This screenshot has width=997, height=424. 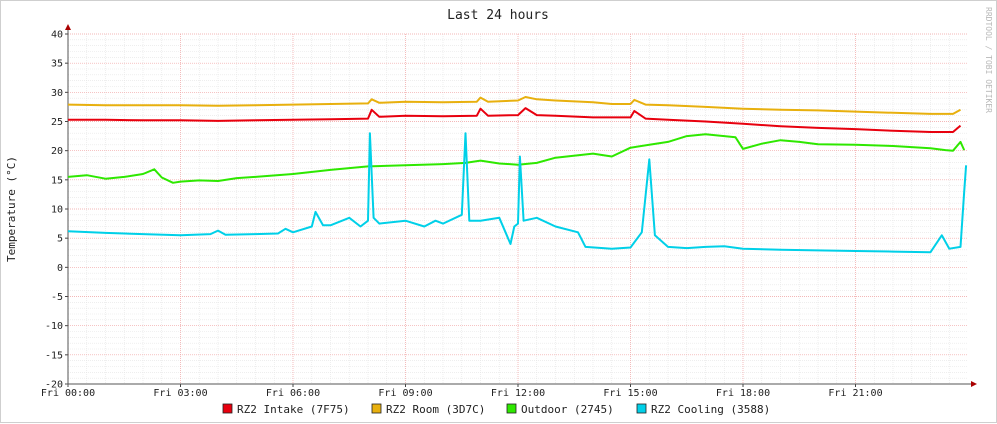 I want to click on legend-label-2: Outdoor (2745), so click(x=567, y=409).